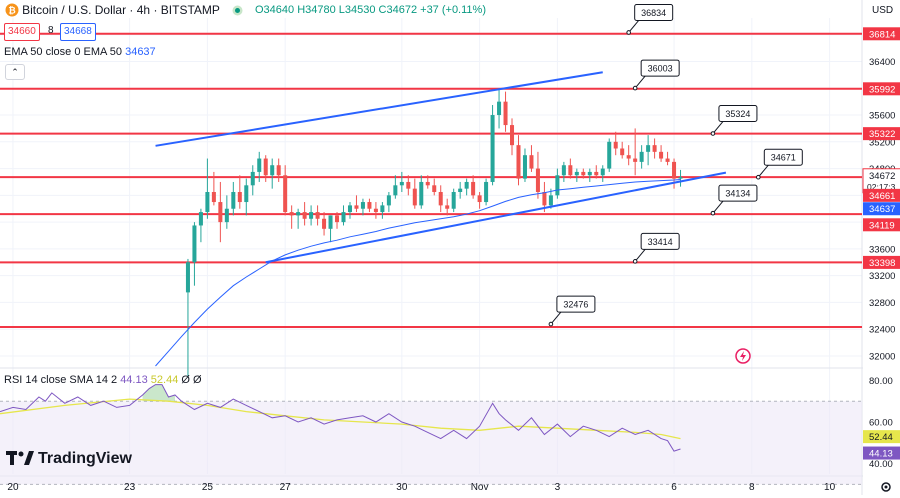  What do you see at coordinates (13, 487) in the screenshot?
I see `time-axis-tick-label: 20` at bounding box center [13, 487].